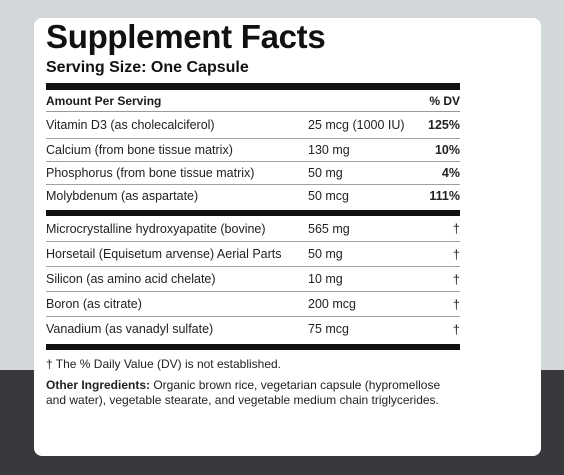 Image resolution: width=564 pixels, height=475 pixels. What do you see at coordinates (253, 100) in the screenshot?
I see `table-header: Amount Per Serving % DV` at bounding box center [253, 100].